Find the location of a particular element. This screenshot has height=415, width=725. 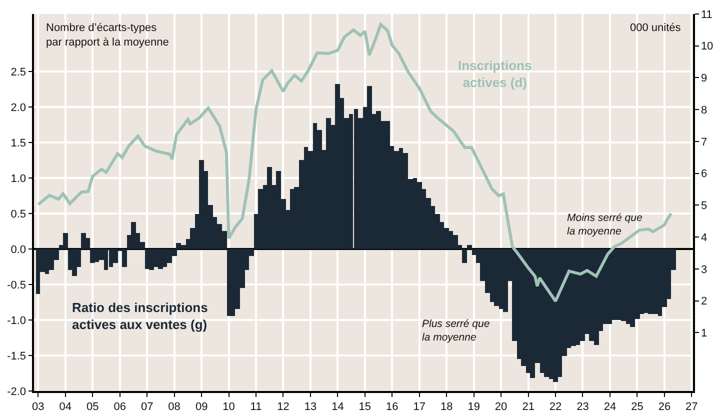

x-tick-label: 22 is located at coordinates (555, 406).